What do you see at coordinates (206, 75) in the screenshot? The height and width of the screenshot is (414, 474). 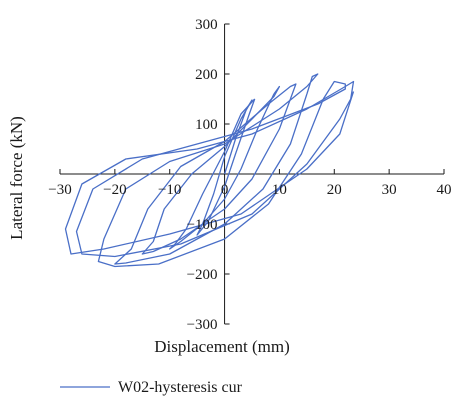 I see `y-tick-label: 200` at bounding box center [206, 75].